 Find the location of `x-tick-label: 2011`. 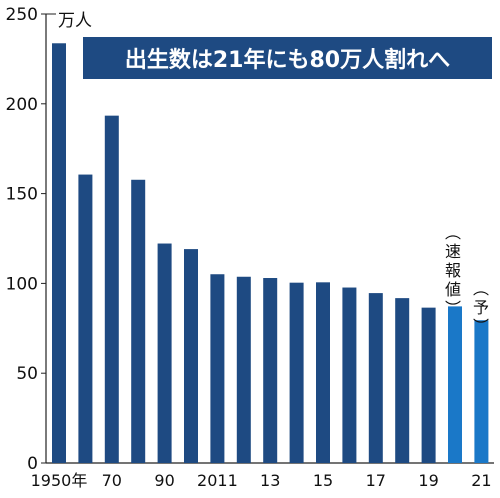

x-tick-label: 2011 is located at coordinates (217, 480).